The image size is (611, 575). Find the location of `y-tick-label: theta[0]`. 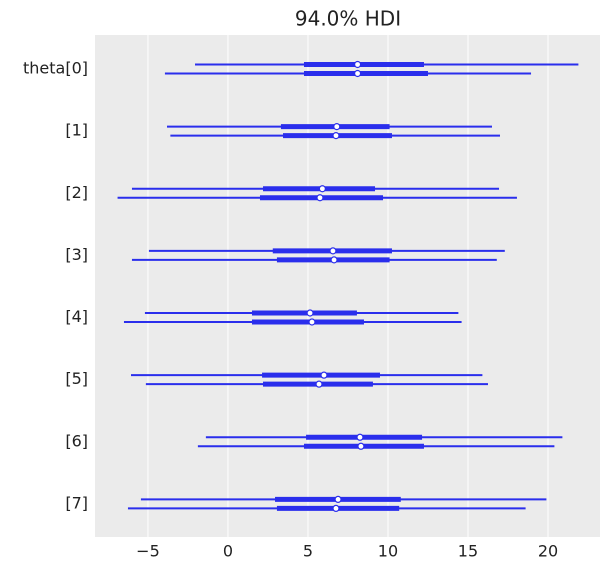

y-tick-label: theta[0] is located at coordinates (55, 68).